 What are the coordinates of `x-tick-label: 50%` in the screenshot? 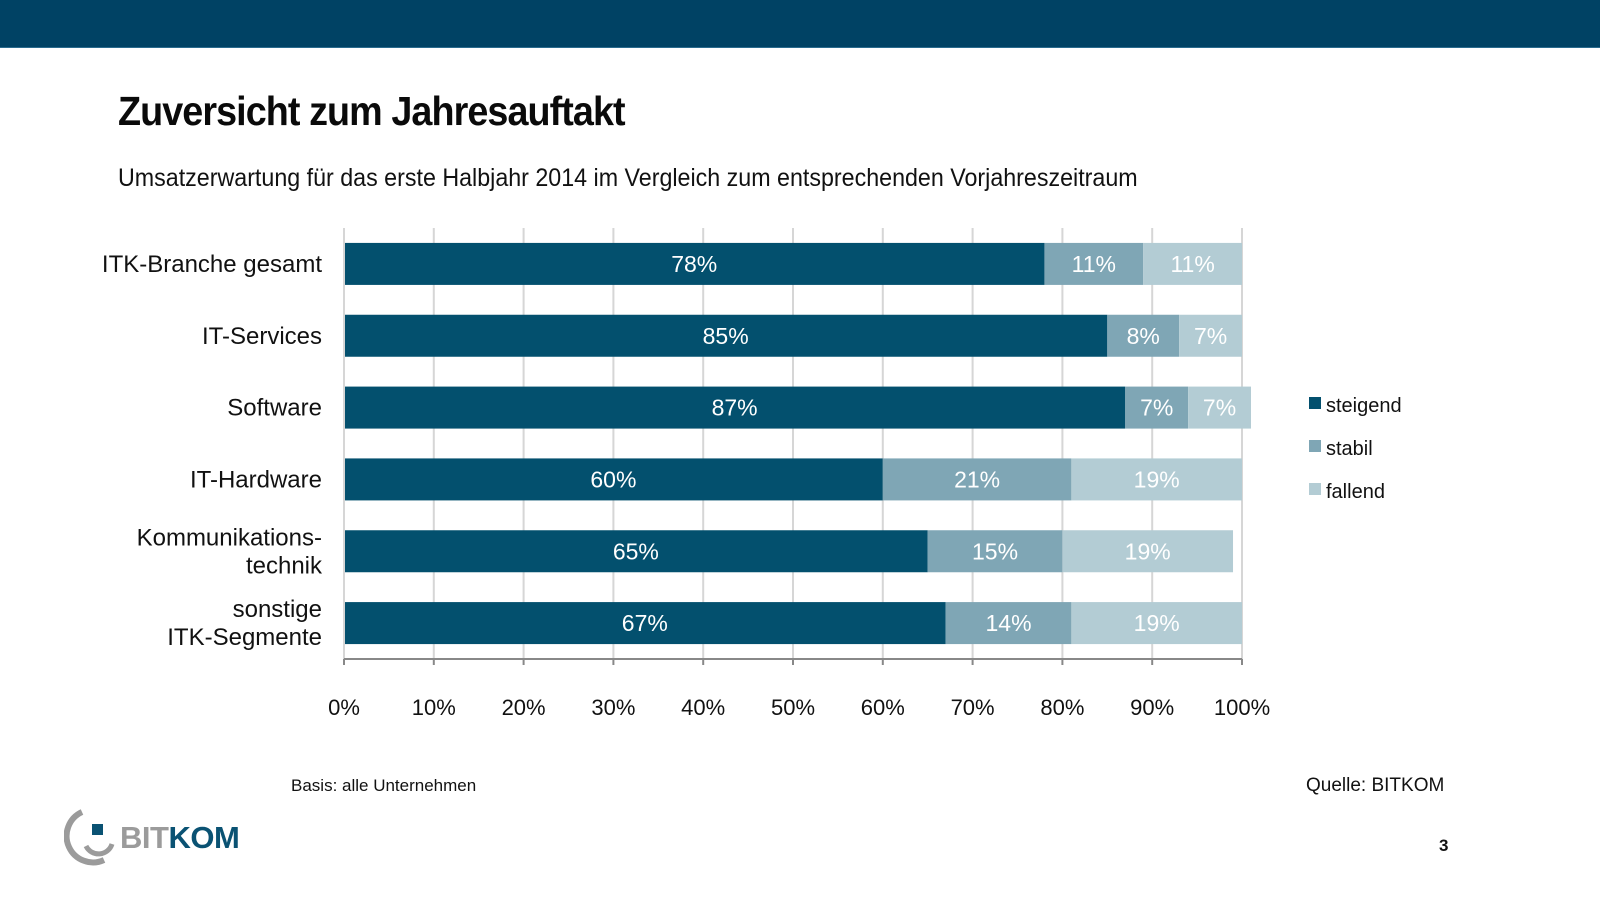 It's located at (793, 707).